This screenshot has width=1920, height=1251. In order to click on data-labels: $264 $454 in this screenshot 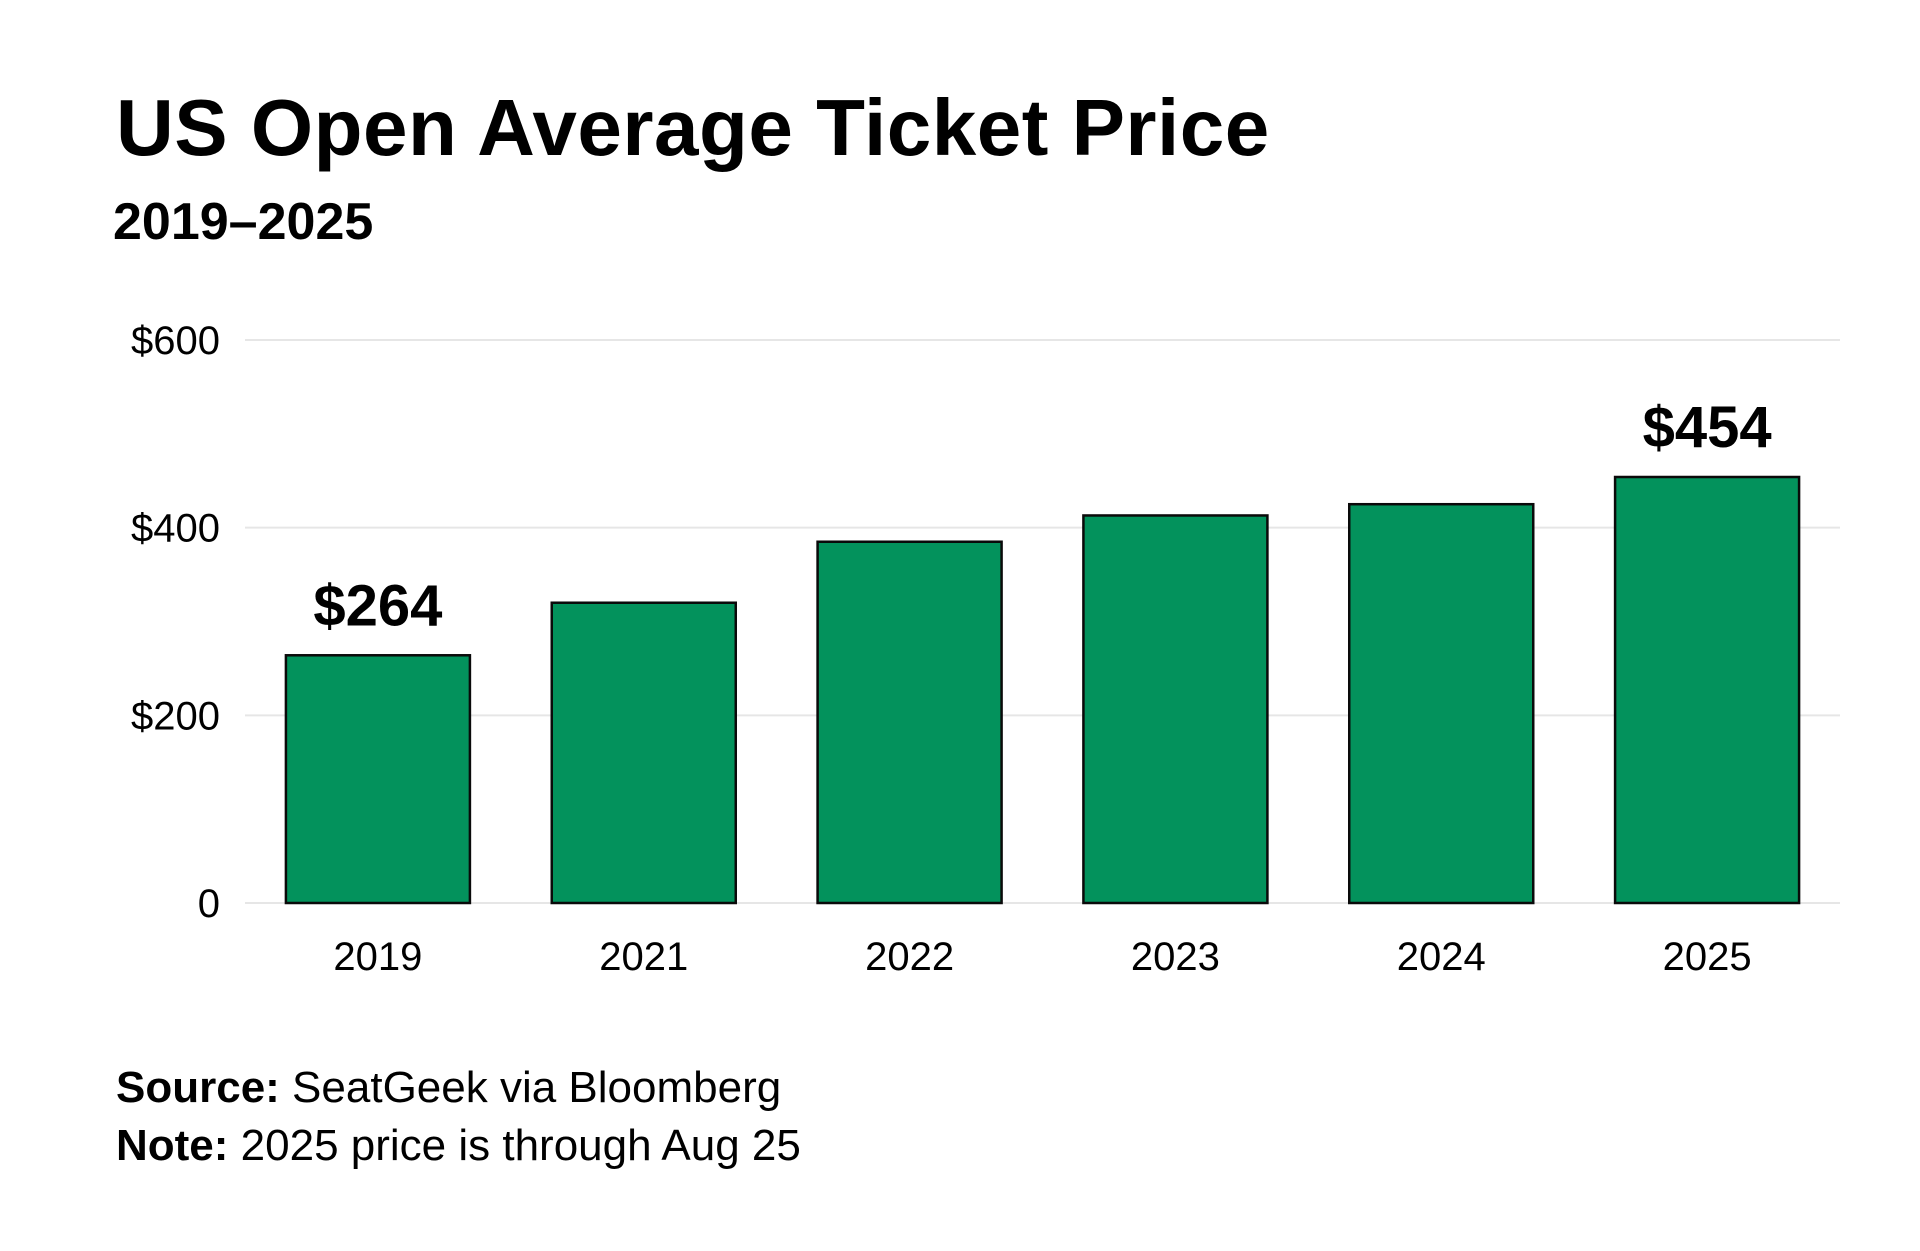, I will do `click(1042, 516)`.